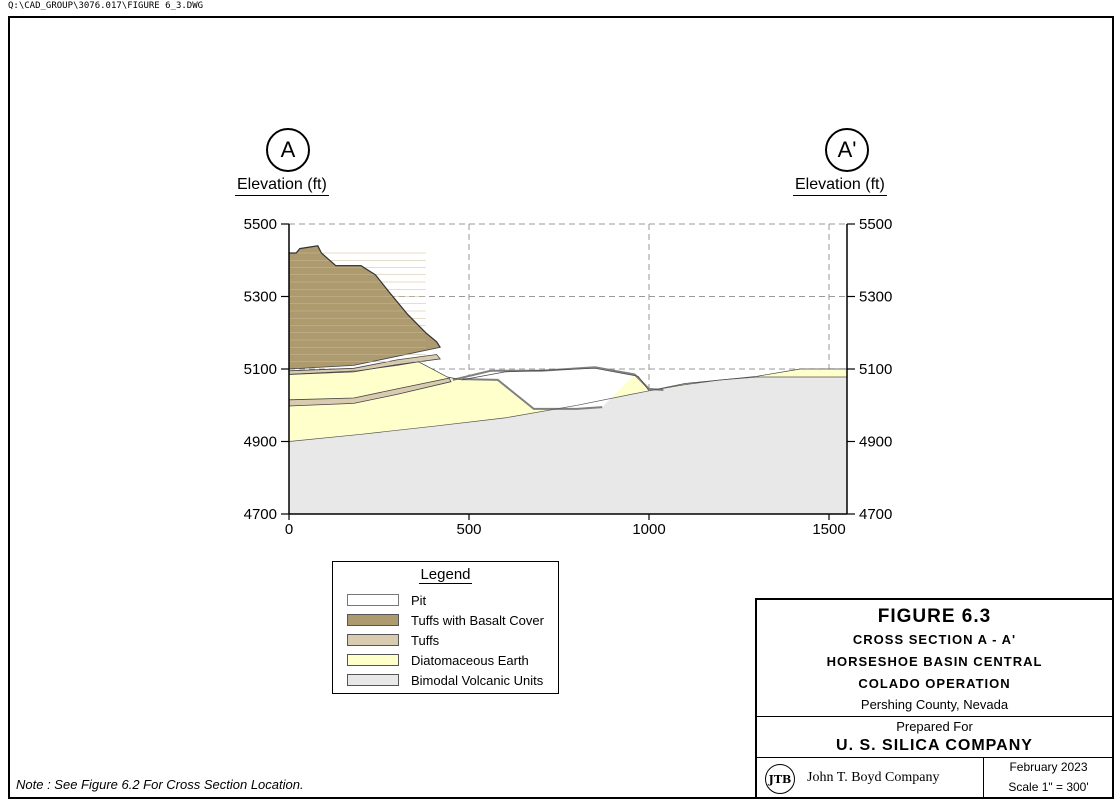 This screenshot has height=805, width=1120. I want to click on prepared-for-label: Prepared For, so click(934, 726).